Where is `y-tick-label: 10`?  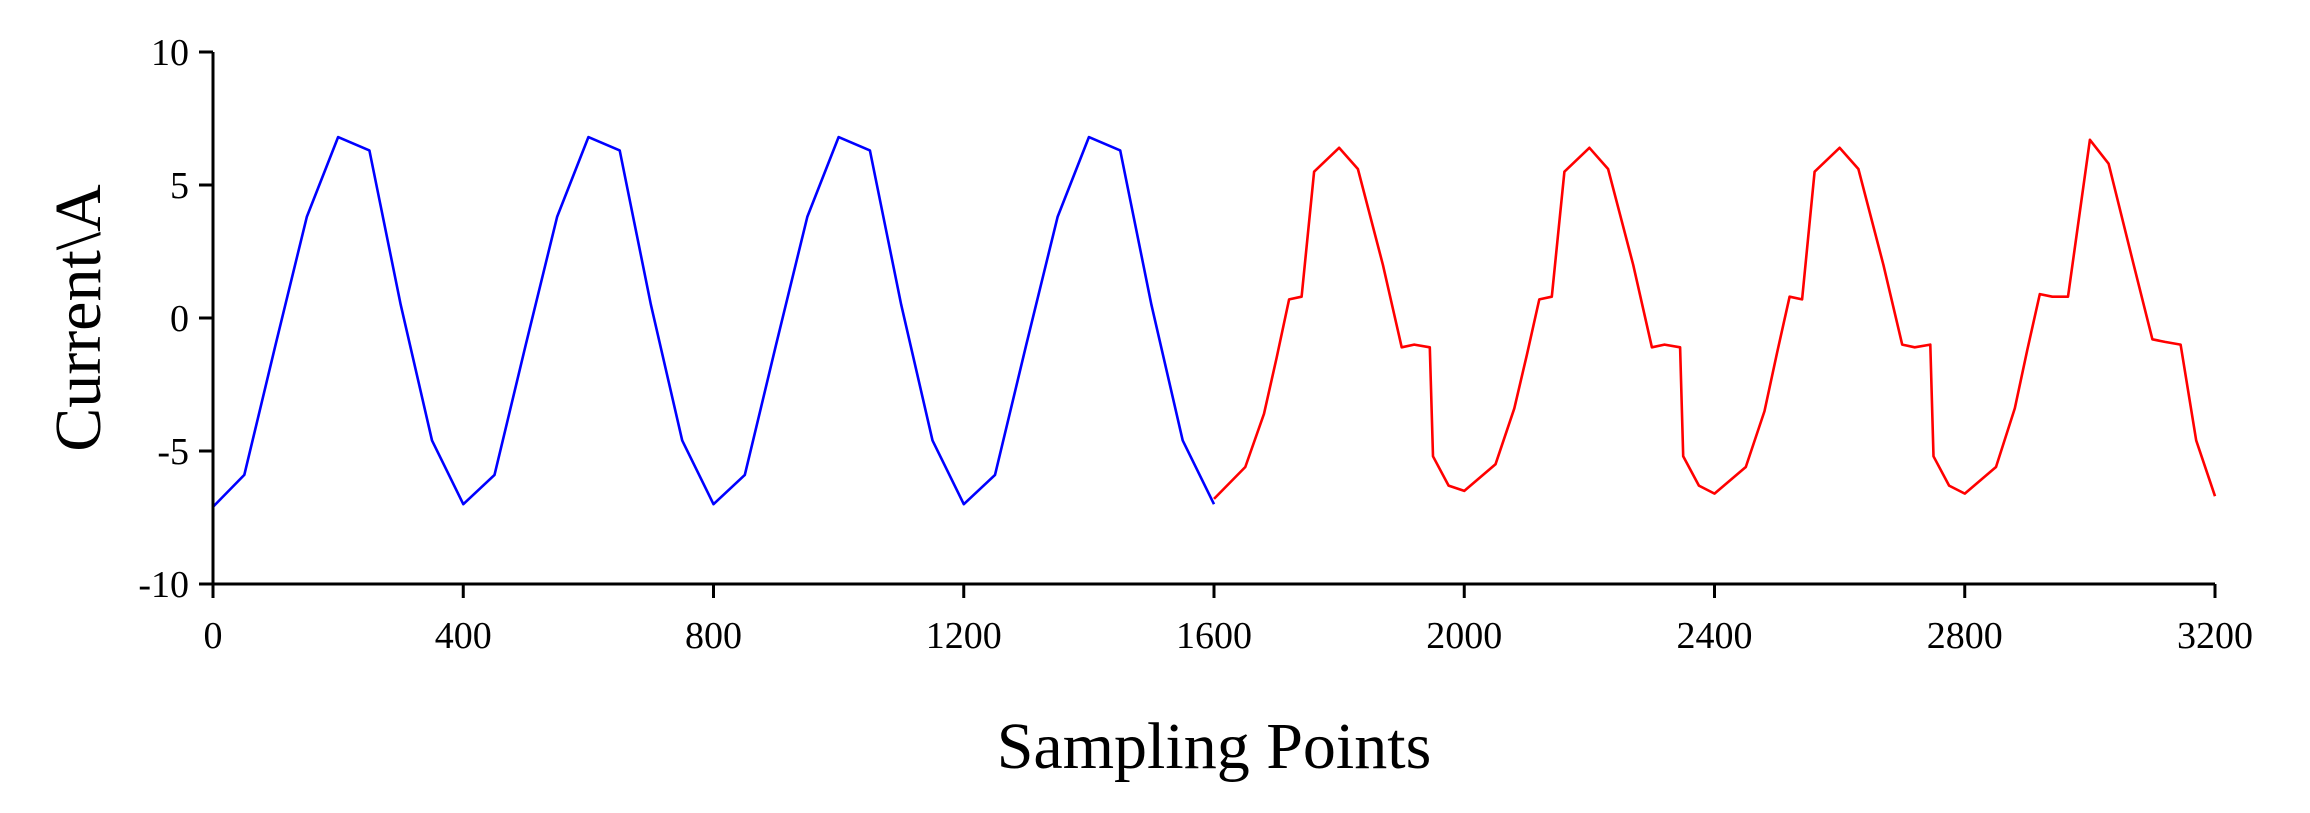 y-tick-label: 10 is located at coordinates (170, 53).